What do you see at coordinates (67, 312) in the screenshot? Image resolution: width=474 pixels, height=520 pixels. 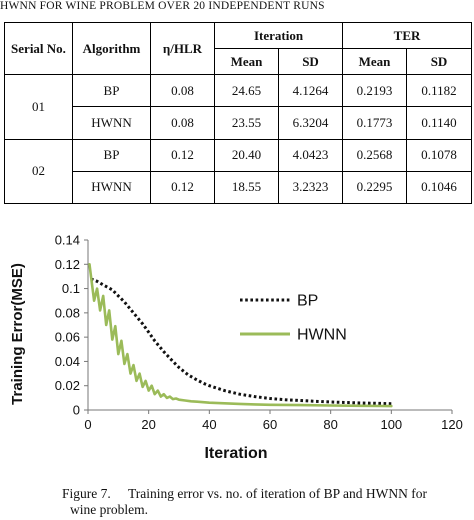 I see `y-tick-label: 0.08` at bounding box center [67, 312].